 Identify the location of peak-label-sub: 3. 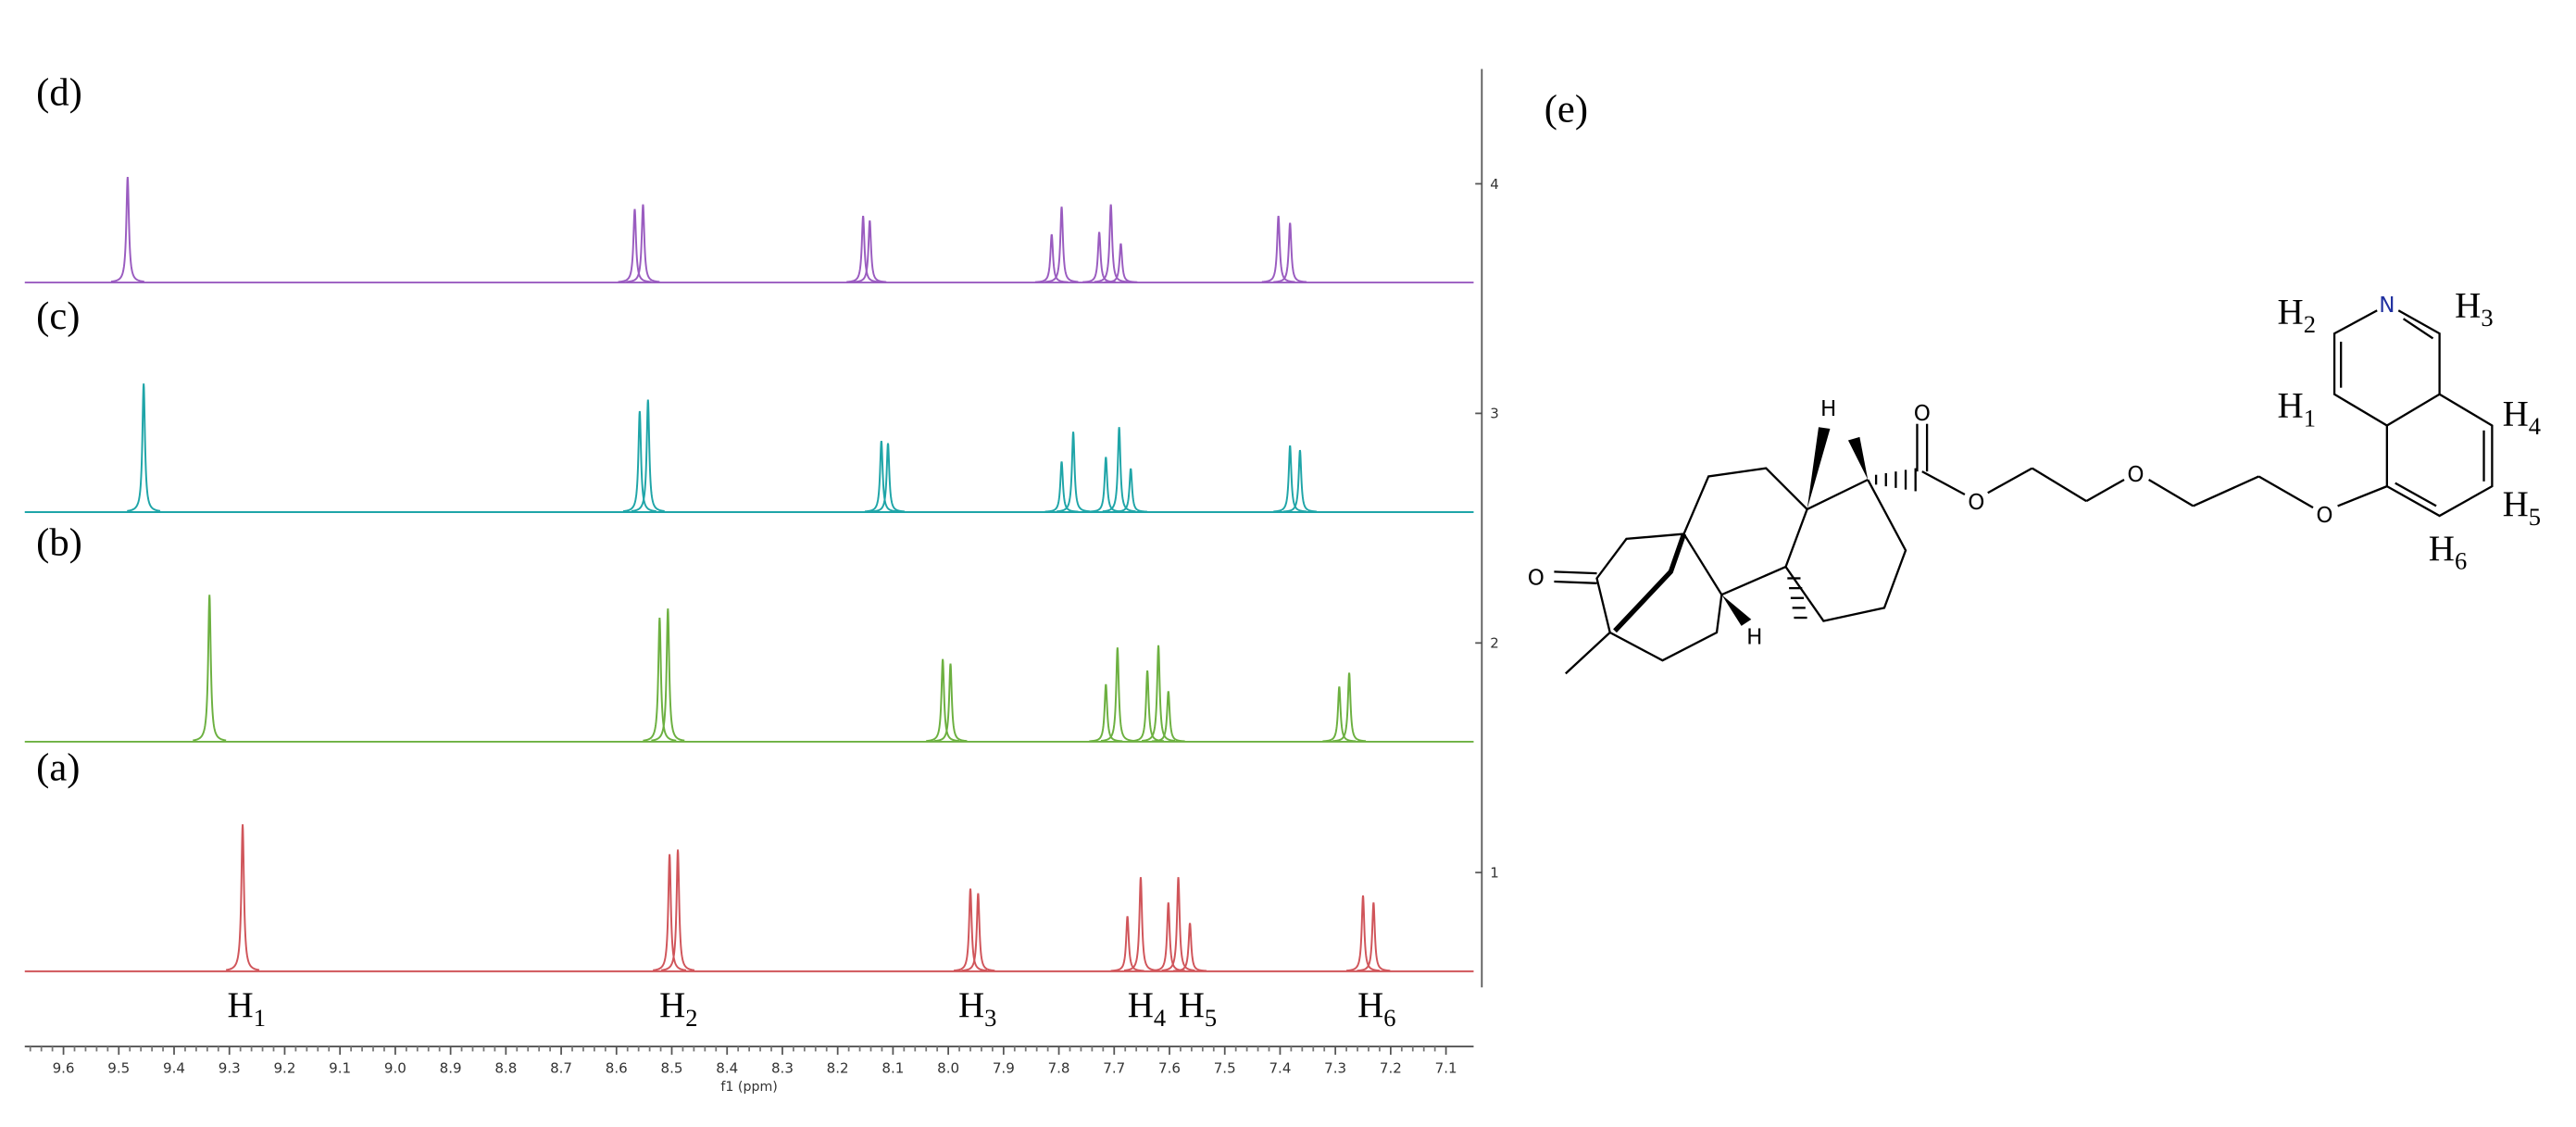
(990, 1018).